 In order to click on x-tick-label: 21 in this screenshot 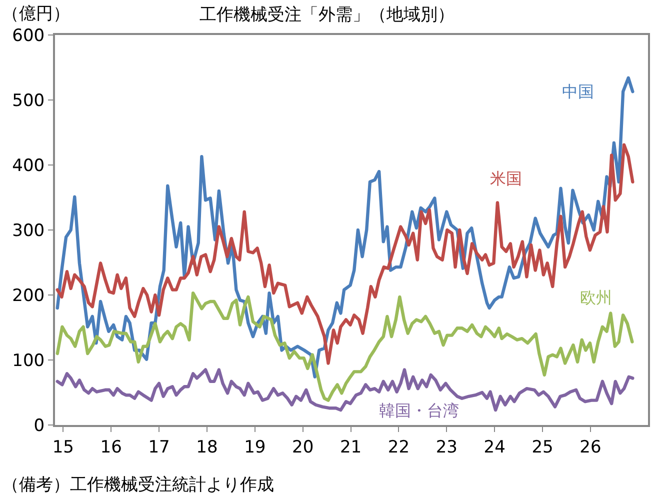, I will do `click(351, 447)`.